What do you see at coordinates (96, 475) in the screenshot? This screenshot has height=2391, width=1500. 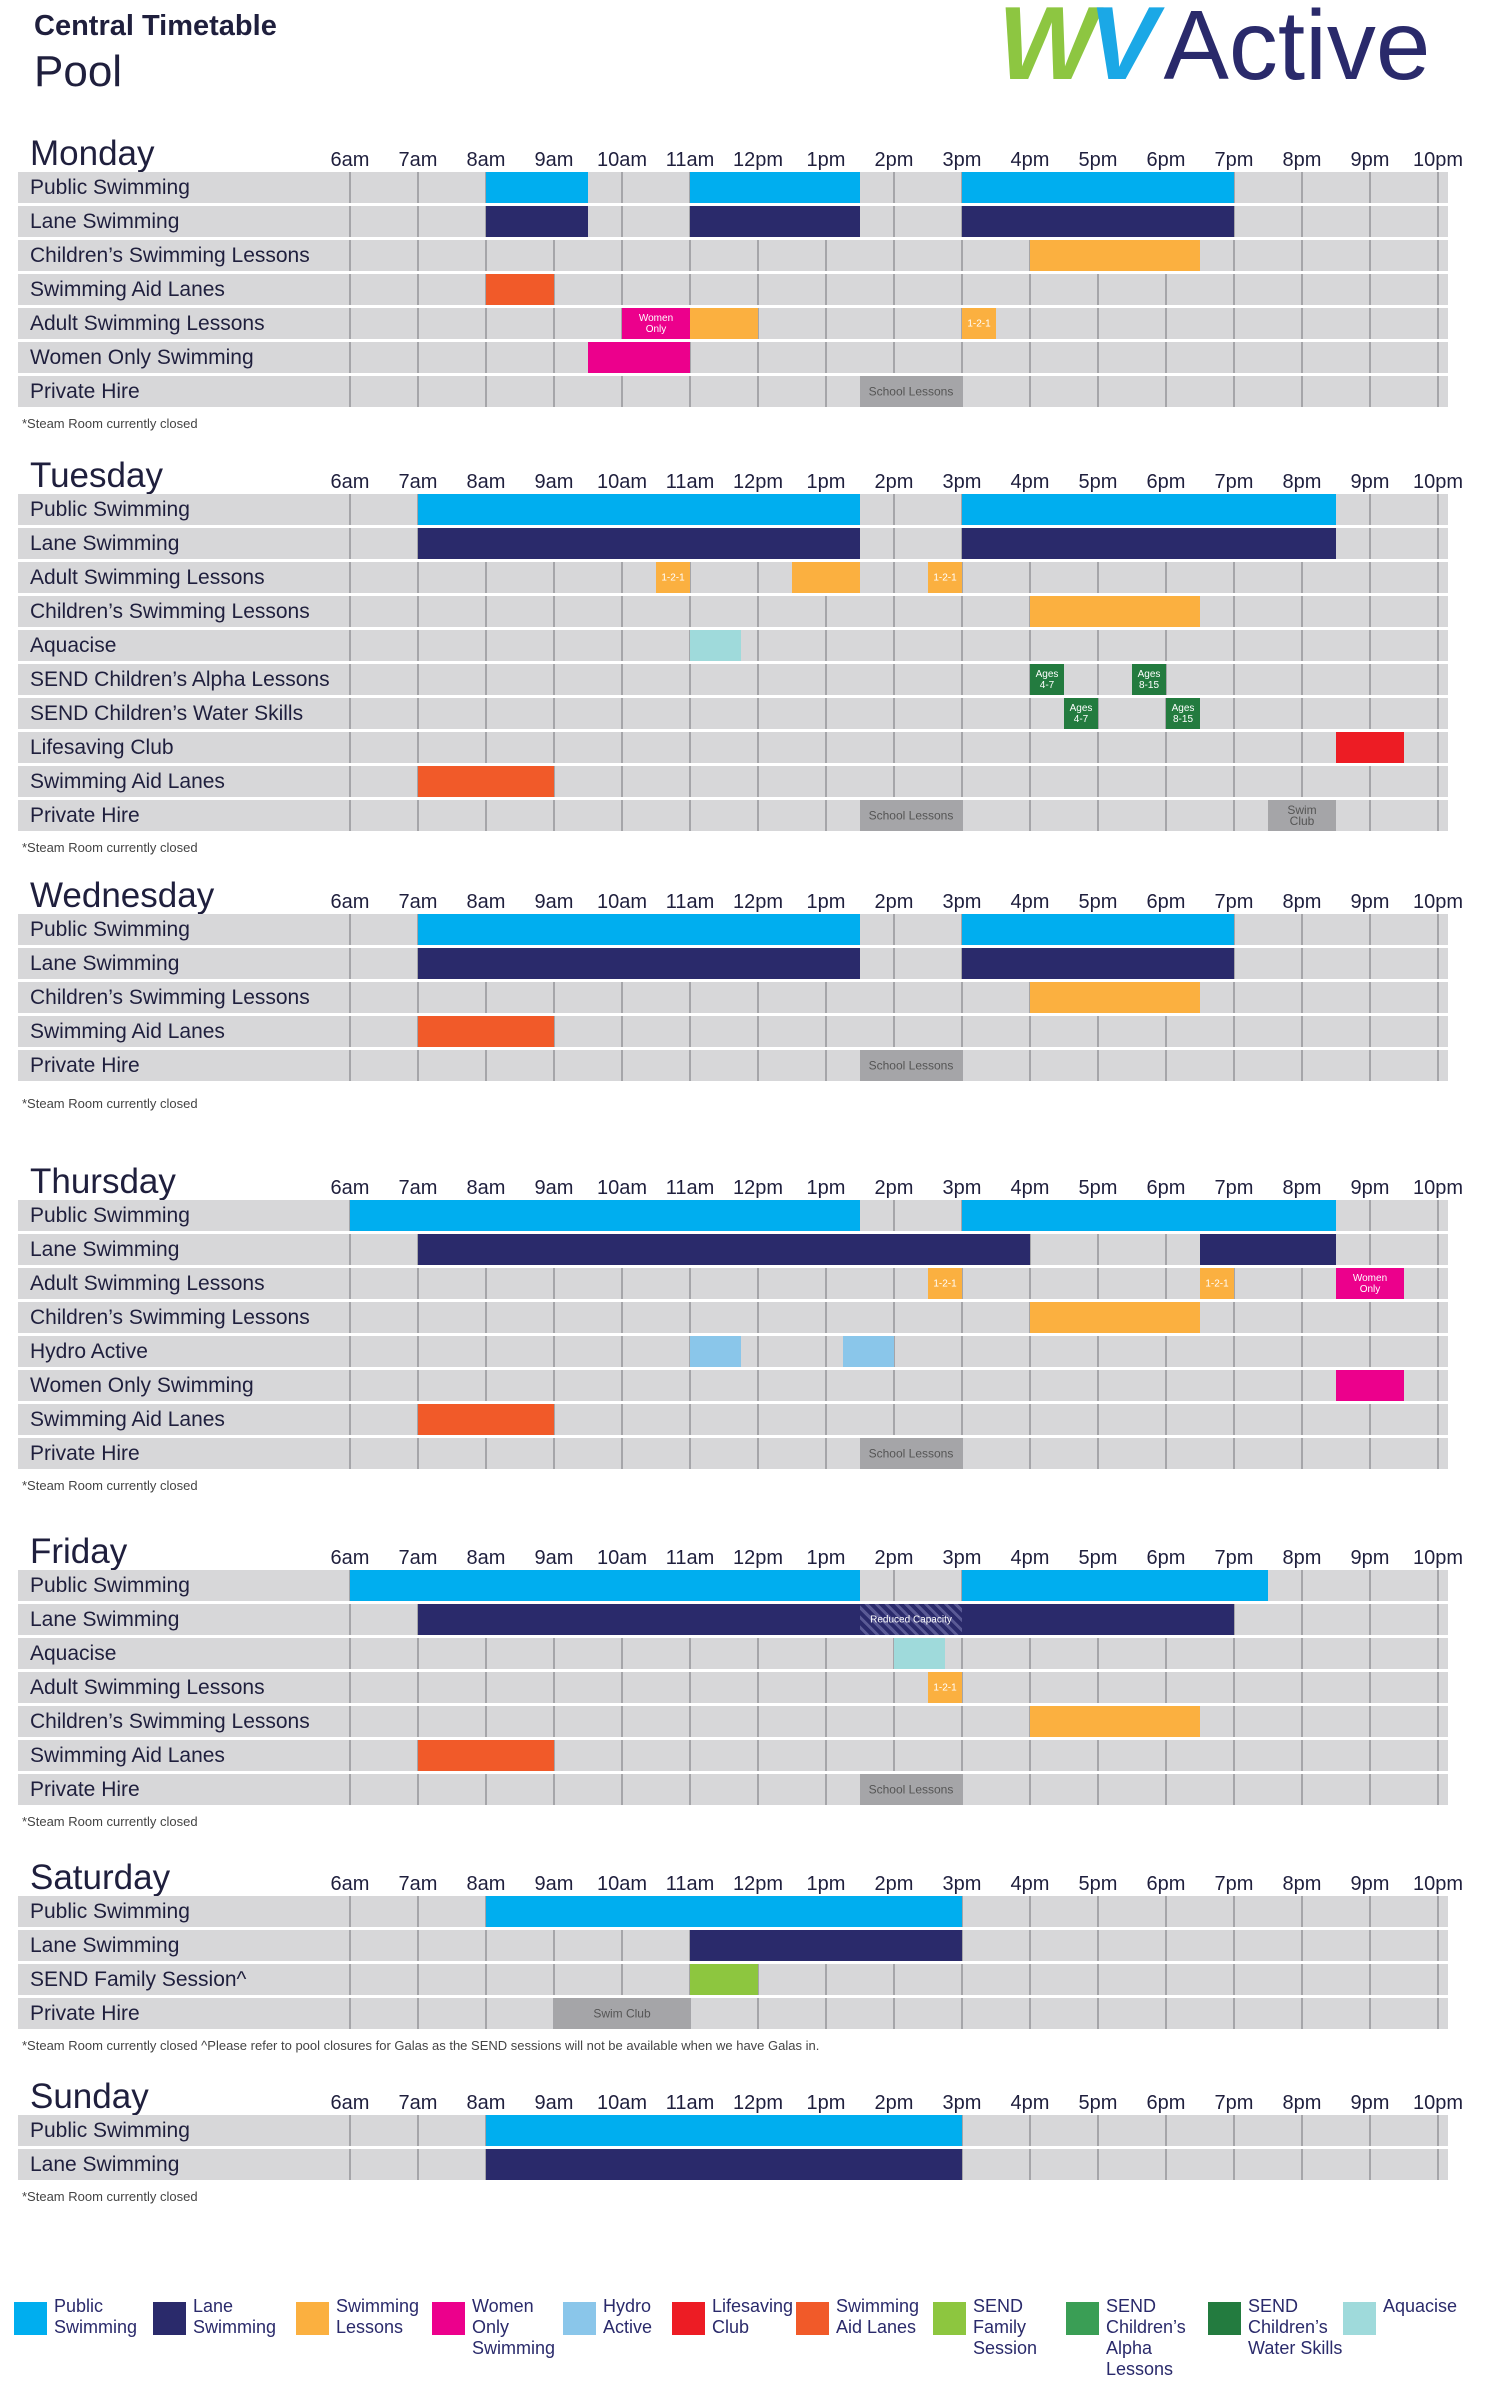 I see `day-name: Tuesday` at bounding box center [96, 475].